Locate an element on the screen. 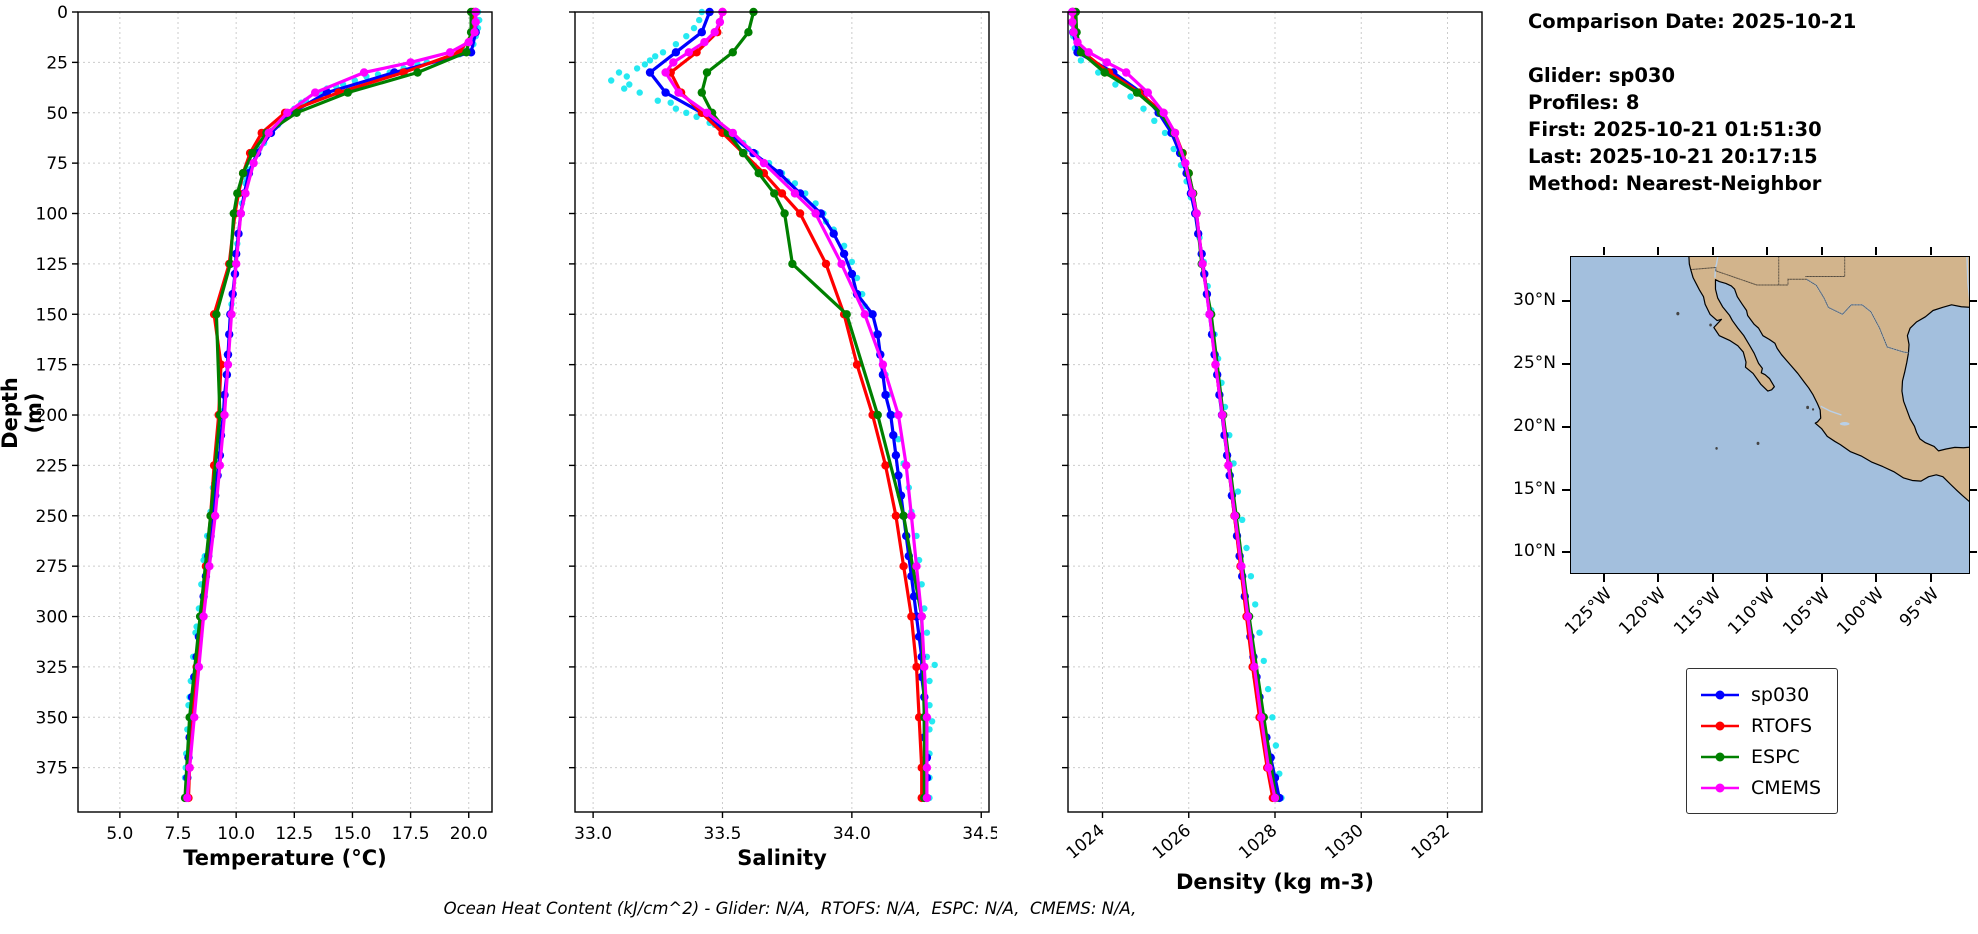 The image size is (1978, 934). method-line: Method: Nearest-Neighbor is located at coordinates (1675, 183).